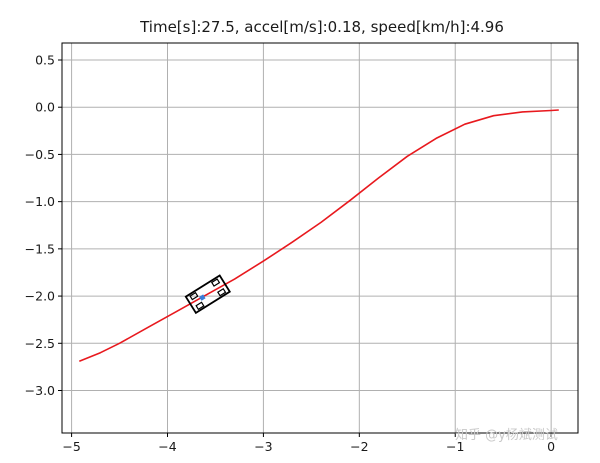  Describe the element at coordinates (359, 446) in the screenshot. I see `x-tick-label: −2` at that location.